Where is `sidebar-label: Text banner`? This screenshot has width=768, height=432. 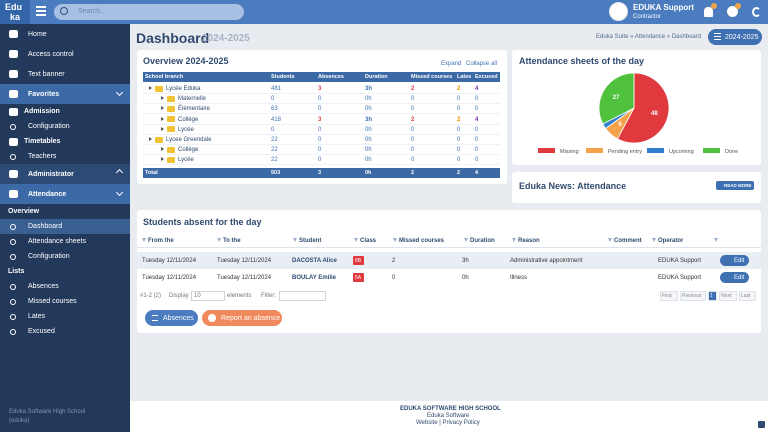 sidebar-label: Text banner is located at coordinates (46, 74).